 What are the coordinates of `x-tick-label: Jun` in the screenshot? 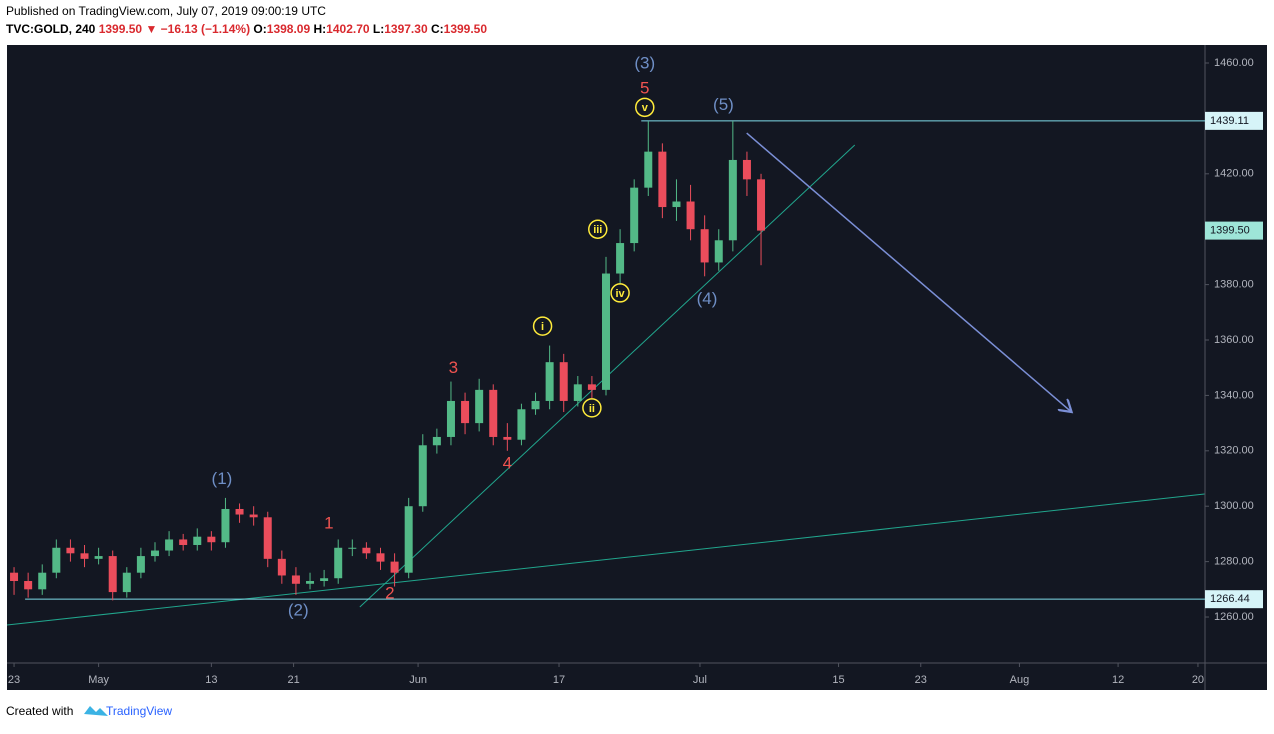 It's located at (418, 680).